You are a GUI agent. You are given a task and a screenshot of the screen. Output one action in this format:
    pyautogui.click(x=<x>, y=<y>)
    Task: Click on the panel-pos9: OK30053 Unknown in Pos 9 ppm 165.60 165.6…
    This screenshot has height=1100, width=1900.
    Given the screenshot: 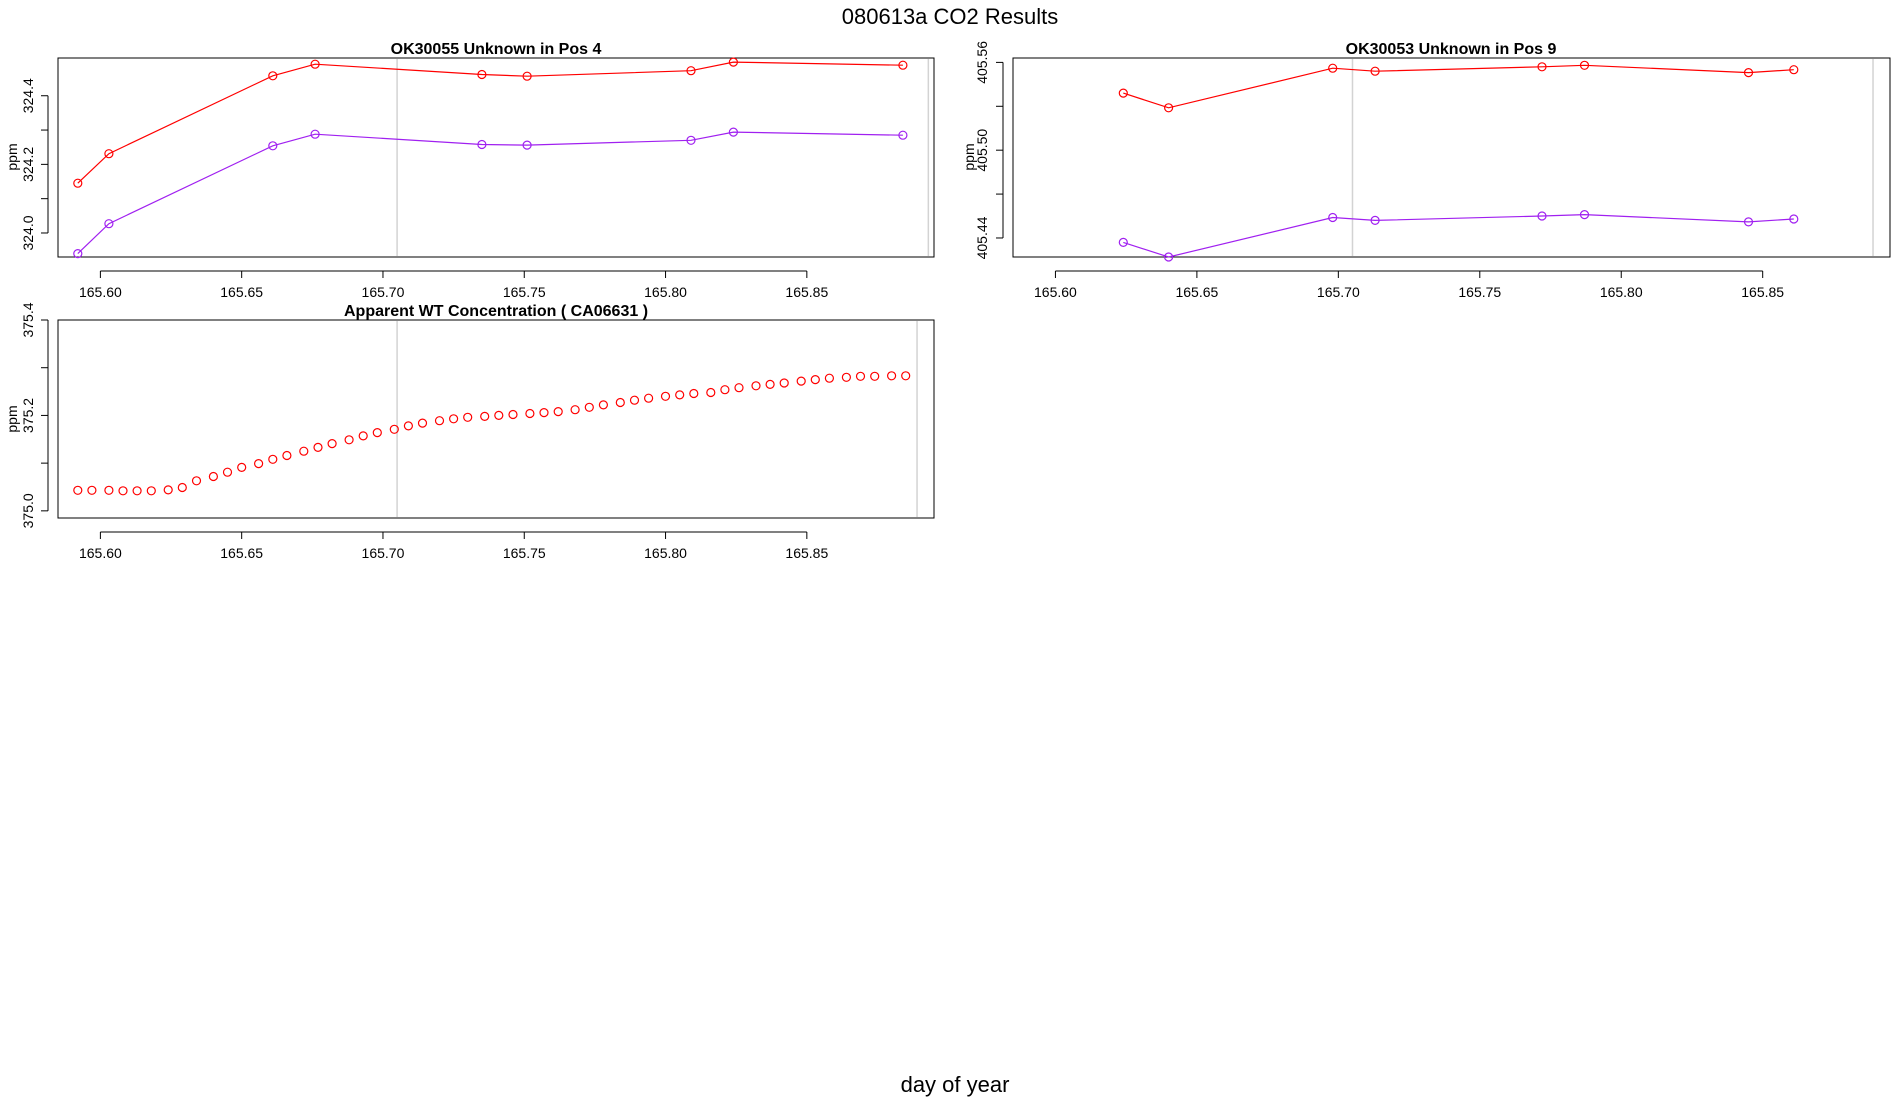 What is the action you would take?
    pyautogui.click(x=1426, y=170)
    